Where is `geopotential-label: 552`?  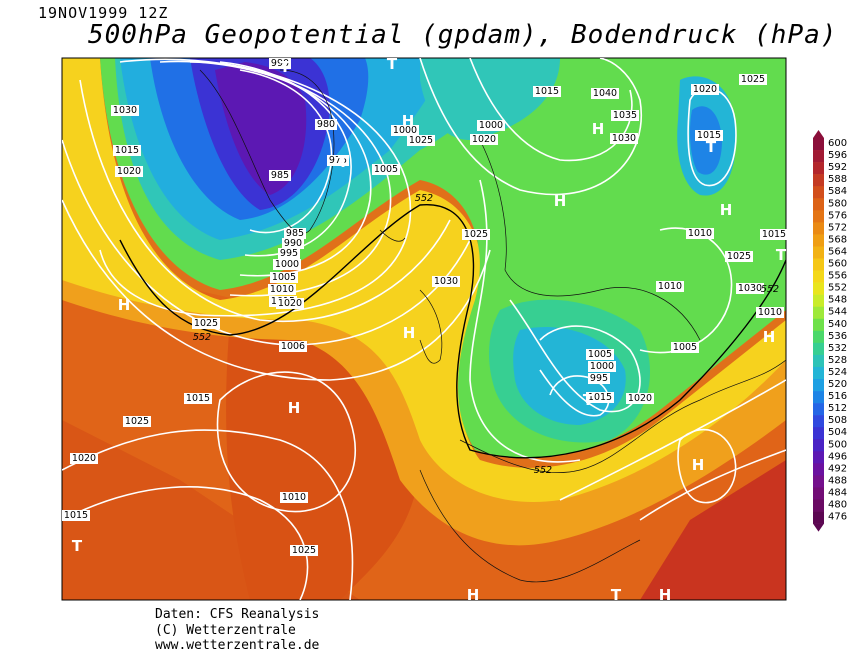
geopotential-label: 552 is located at coordinates (202, 337).